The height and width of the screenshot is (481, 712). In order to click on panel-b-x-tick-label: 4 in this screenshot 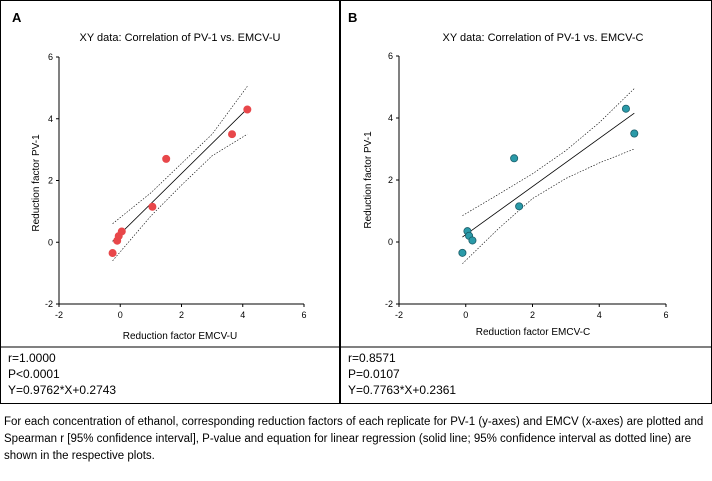, I will do `click(599, 315)`.